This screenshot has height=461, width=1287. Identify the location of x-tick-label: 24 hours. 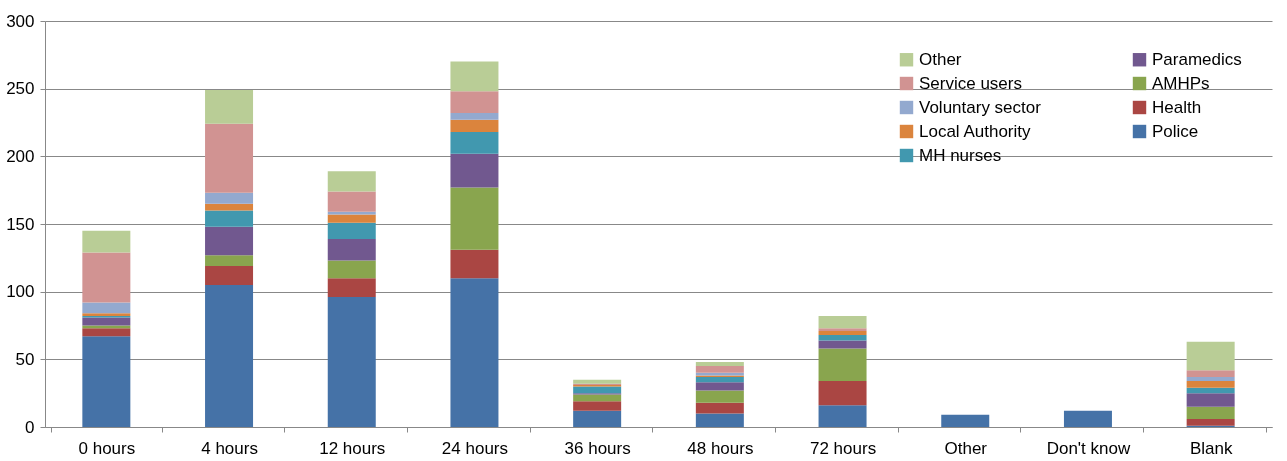
(475, 448).